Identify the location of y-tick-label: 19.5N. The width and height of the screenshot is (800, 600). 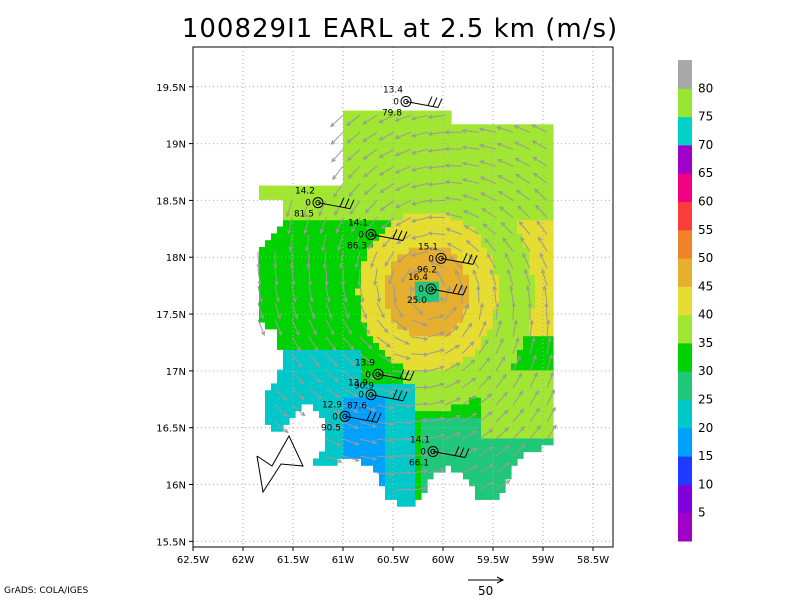
(171, 88).